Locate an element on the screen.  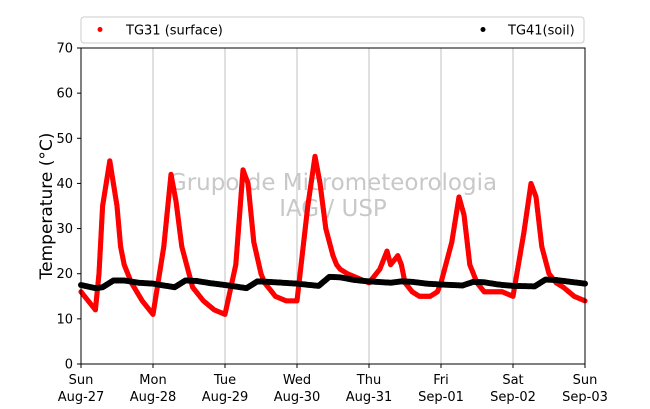
legend: TG31 (surface) TG41(soil) is located at coordinates (332, 30).